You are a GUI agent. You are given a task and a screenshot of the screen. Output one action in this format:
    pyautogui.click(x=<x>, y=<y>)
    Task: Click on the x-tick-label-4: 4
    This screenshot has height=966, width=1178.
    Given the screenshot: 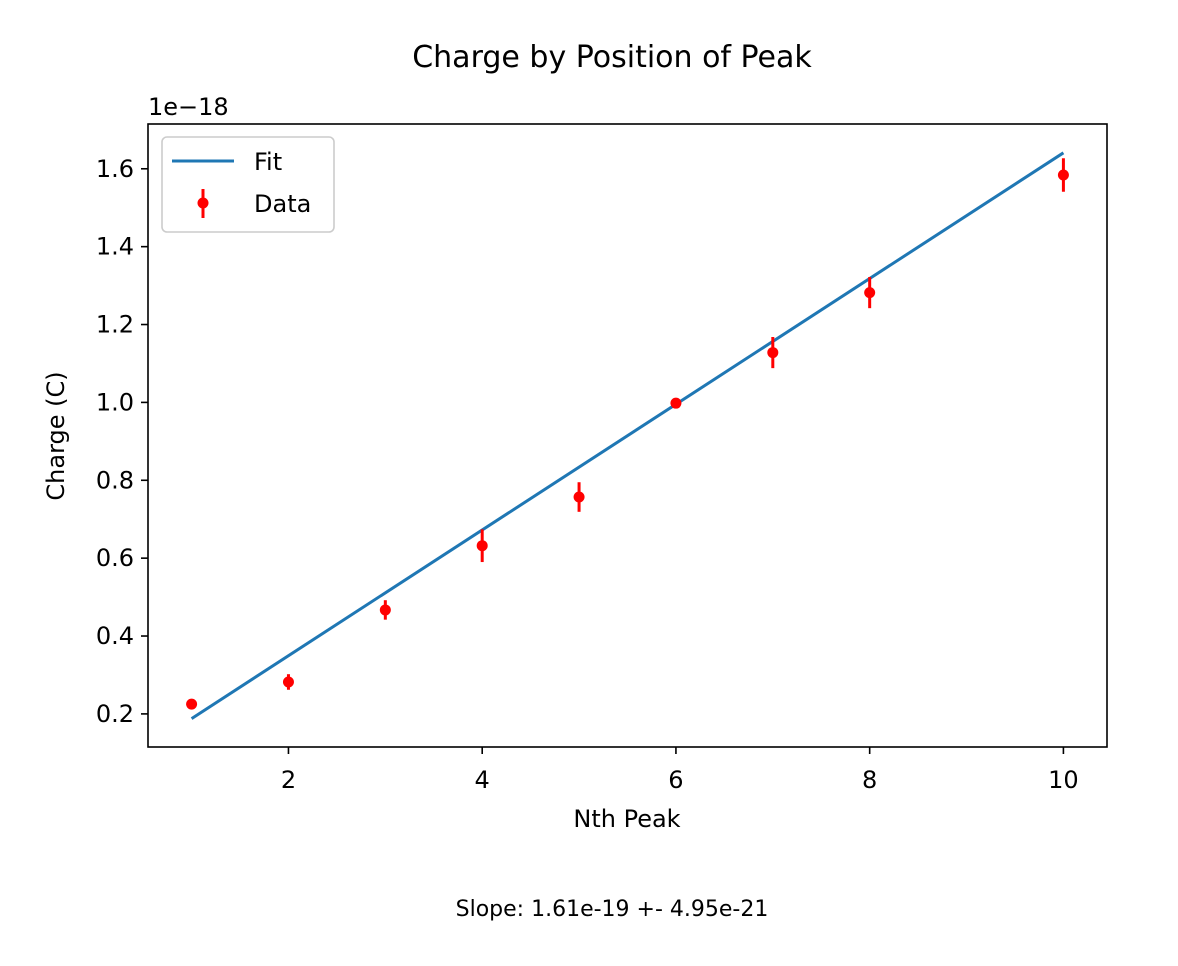 What is the action you would take?
    pyautogui.click(x=482, y=780)
    